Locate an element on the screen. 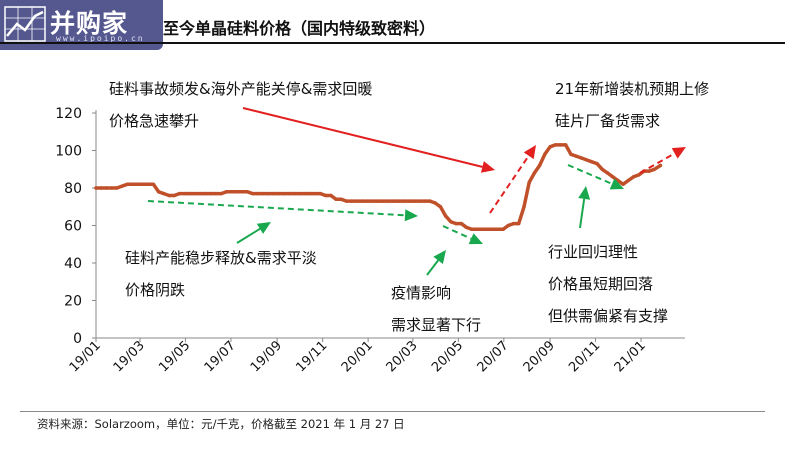 Image resolution: width=785 pixels, height=451 pixels. note-arrow-right-head is located at coordinates (584, 193).